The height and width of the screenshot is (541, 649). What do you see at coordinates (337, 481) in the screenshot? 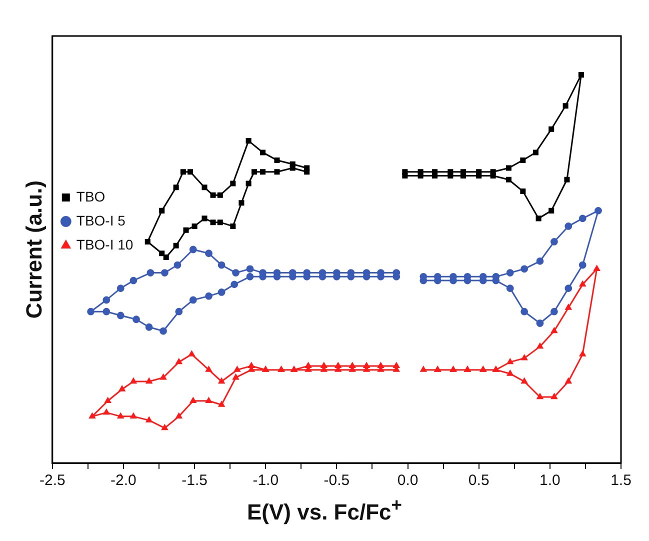
I see `x-tick-label: -0.5` at bounding box center [337, 481].